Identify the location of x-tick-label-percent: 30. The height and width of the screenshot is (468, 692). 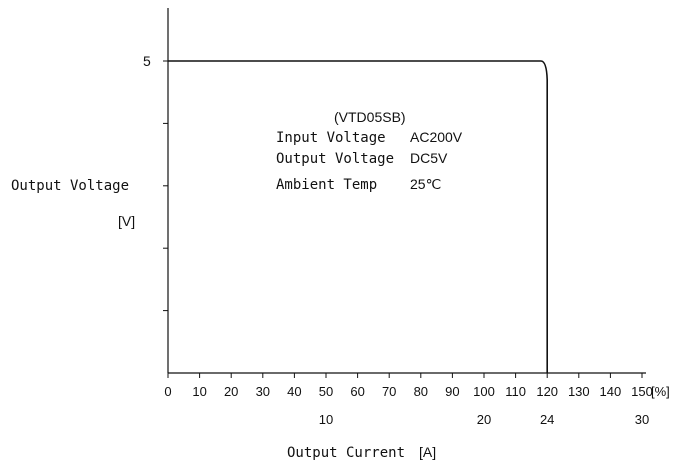
(263, 391).